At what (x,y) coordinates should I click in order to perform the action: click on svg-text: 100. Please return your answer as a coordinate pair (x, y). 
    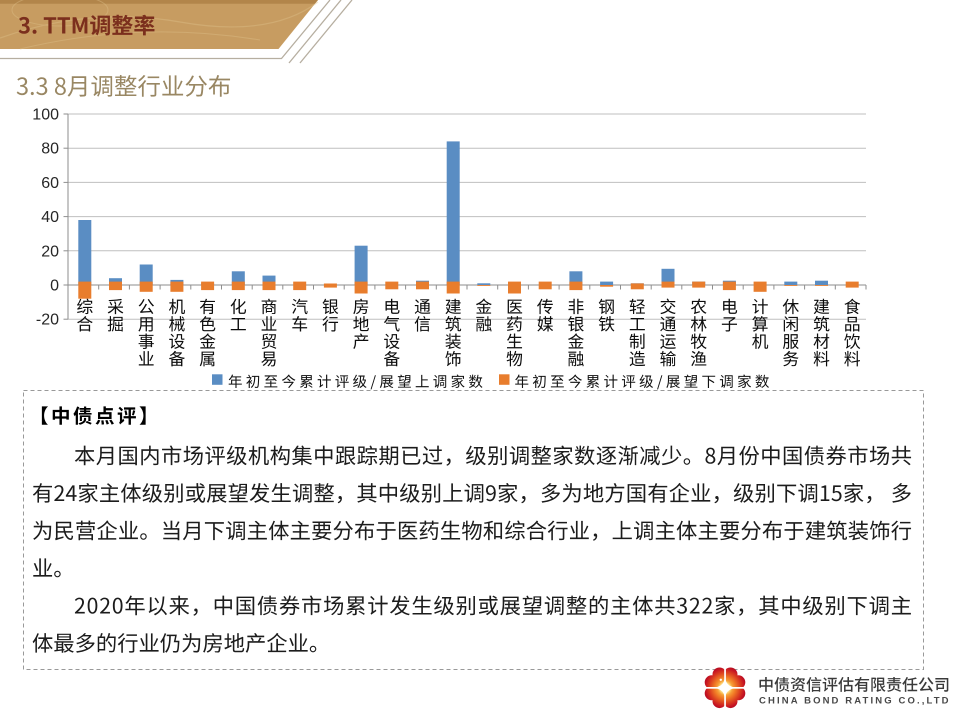
    Looking at the image, I should click on (45, 115).